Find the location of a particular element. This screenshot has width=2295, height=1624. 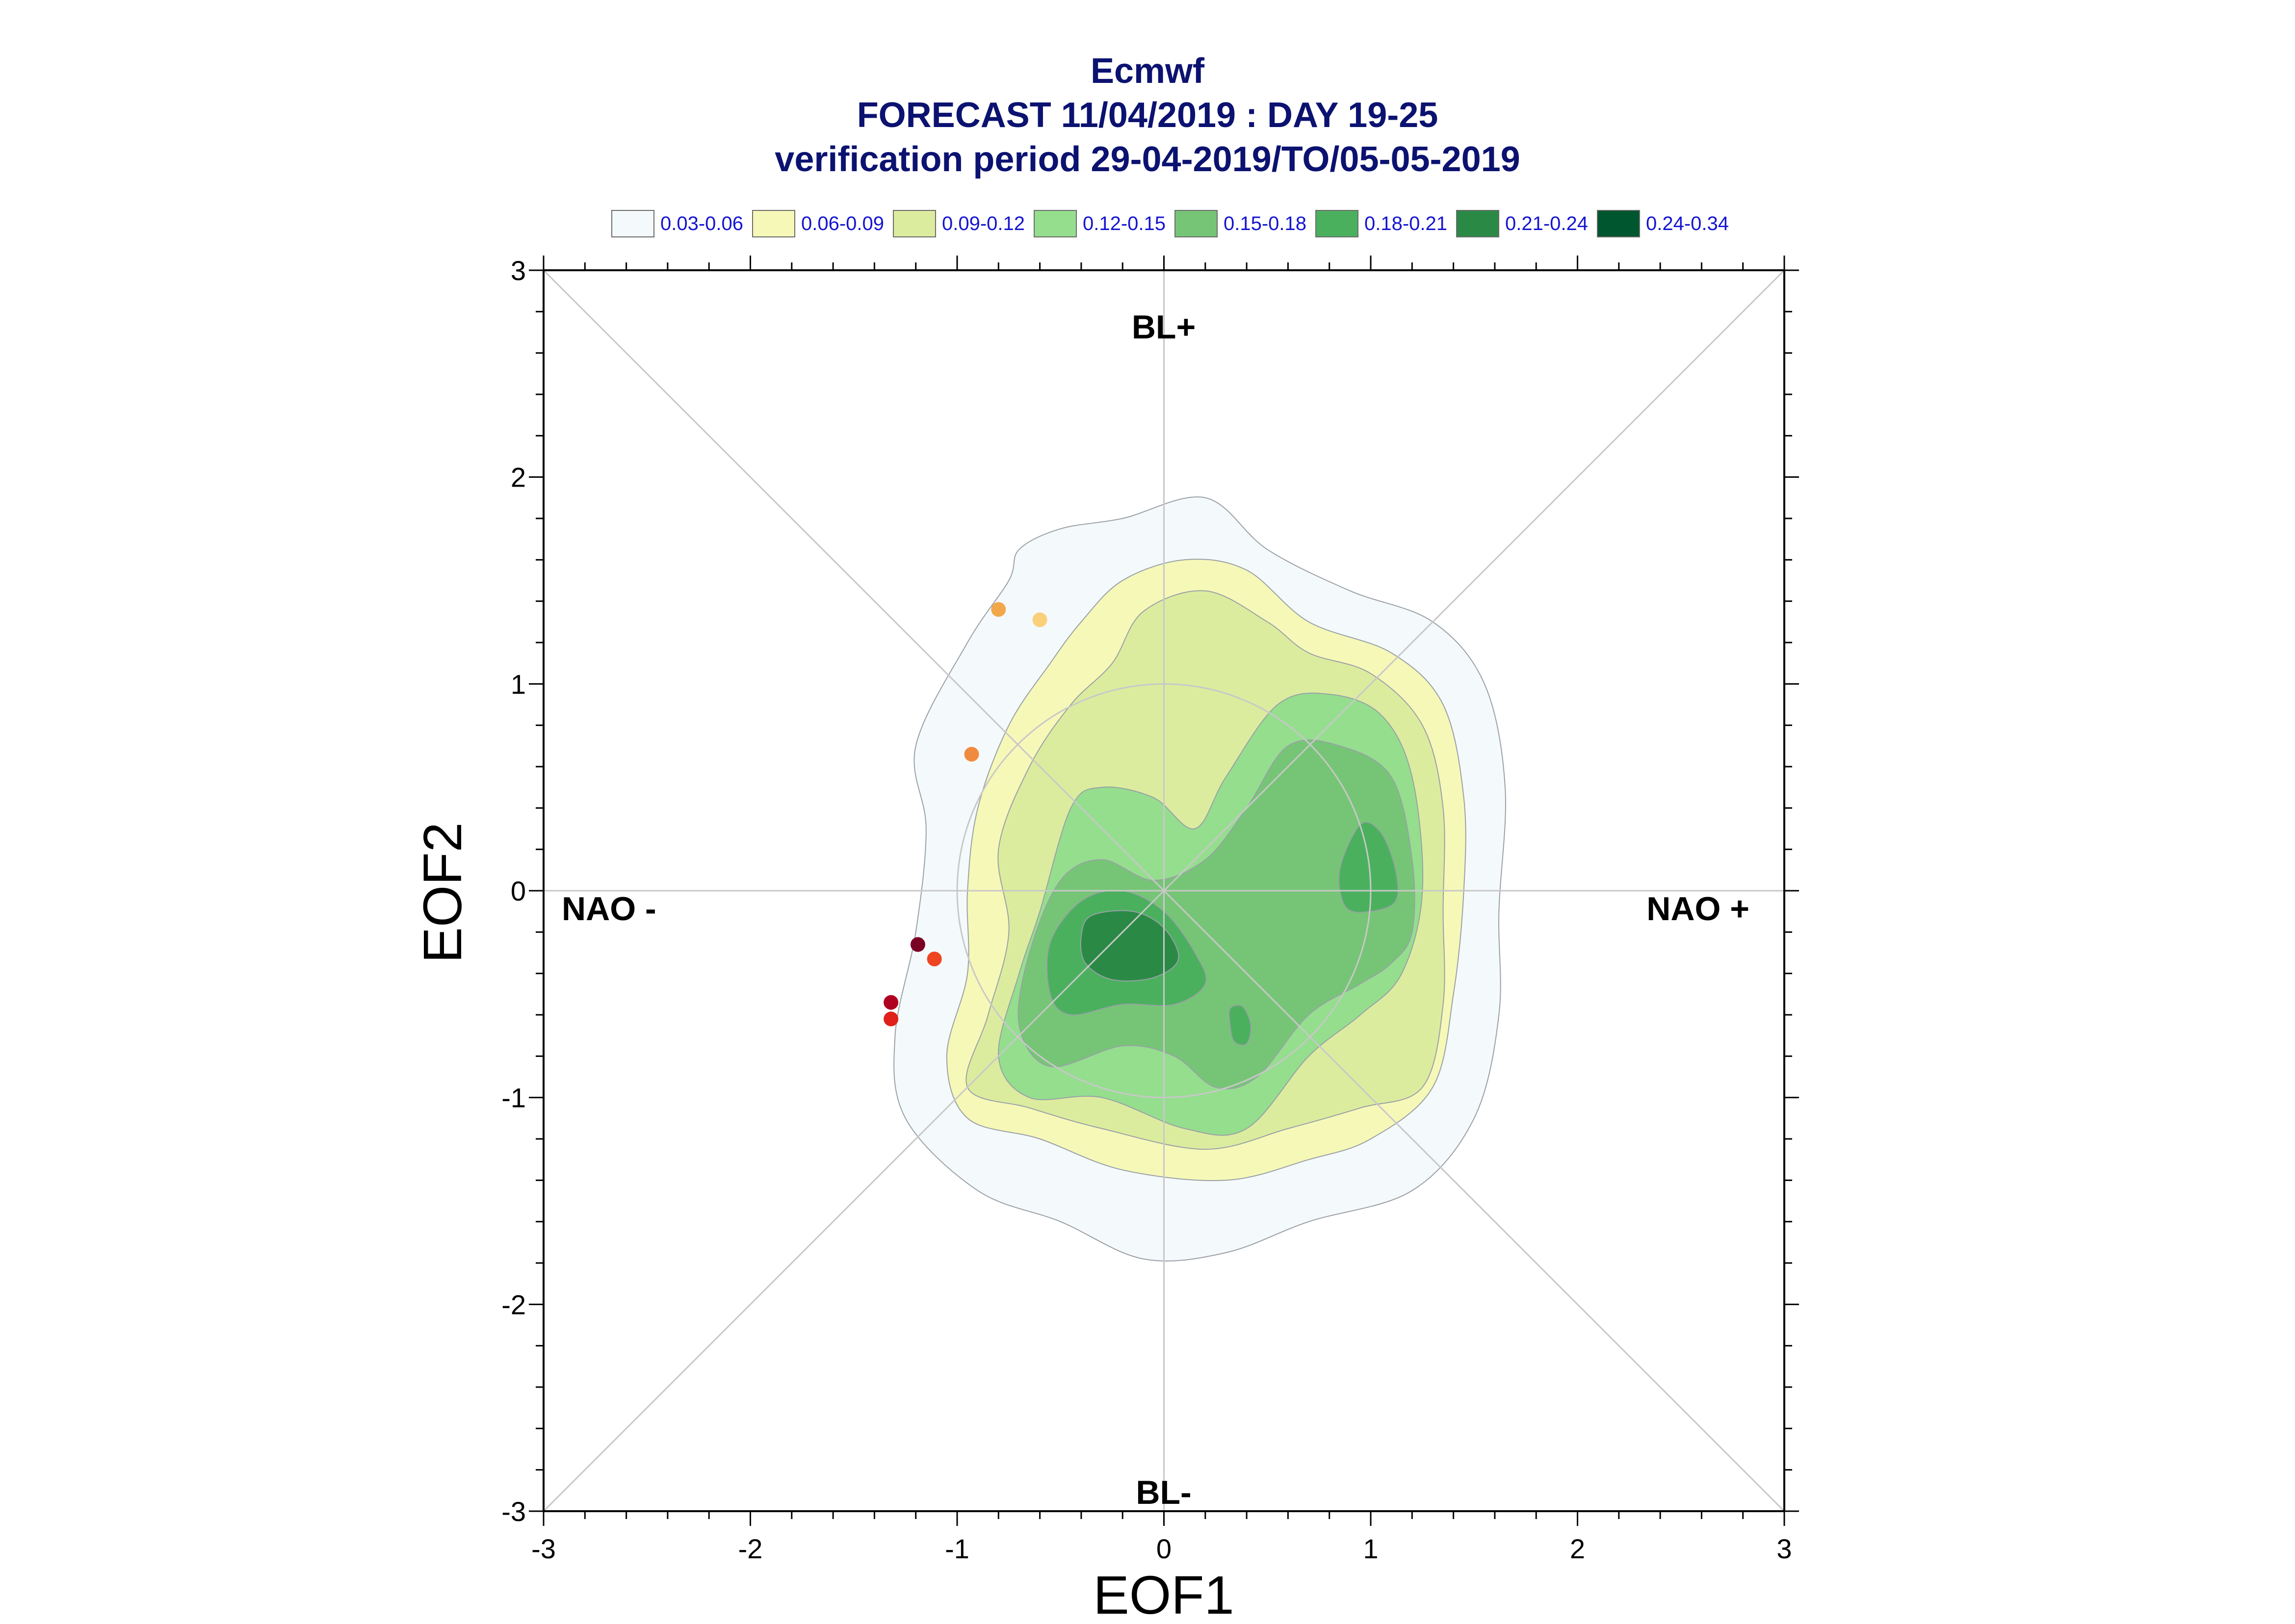

legend-label: 0.24-0.34 is located at coordinates (1688, 223).